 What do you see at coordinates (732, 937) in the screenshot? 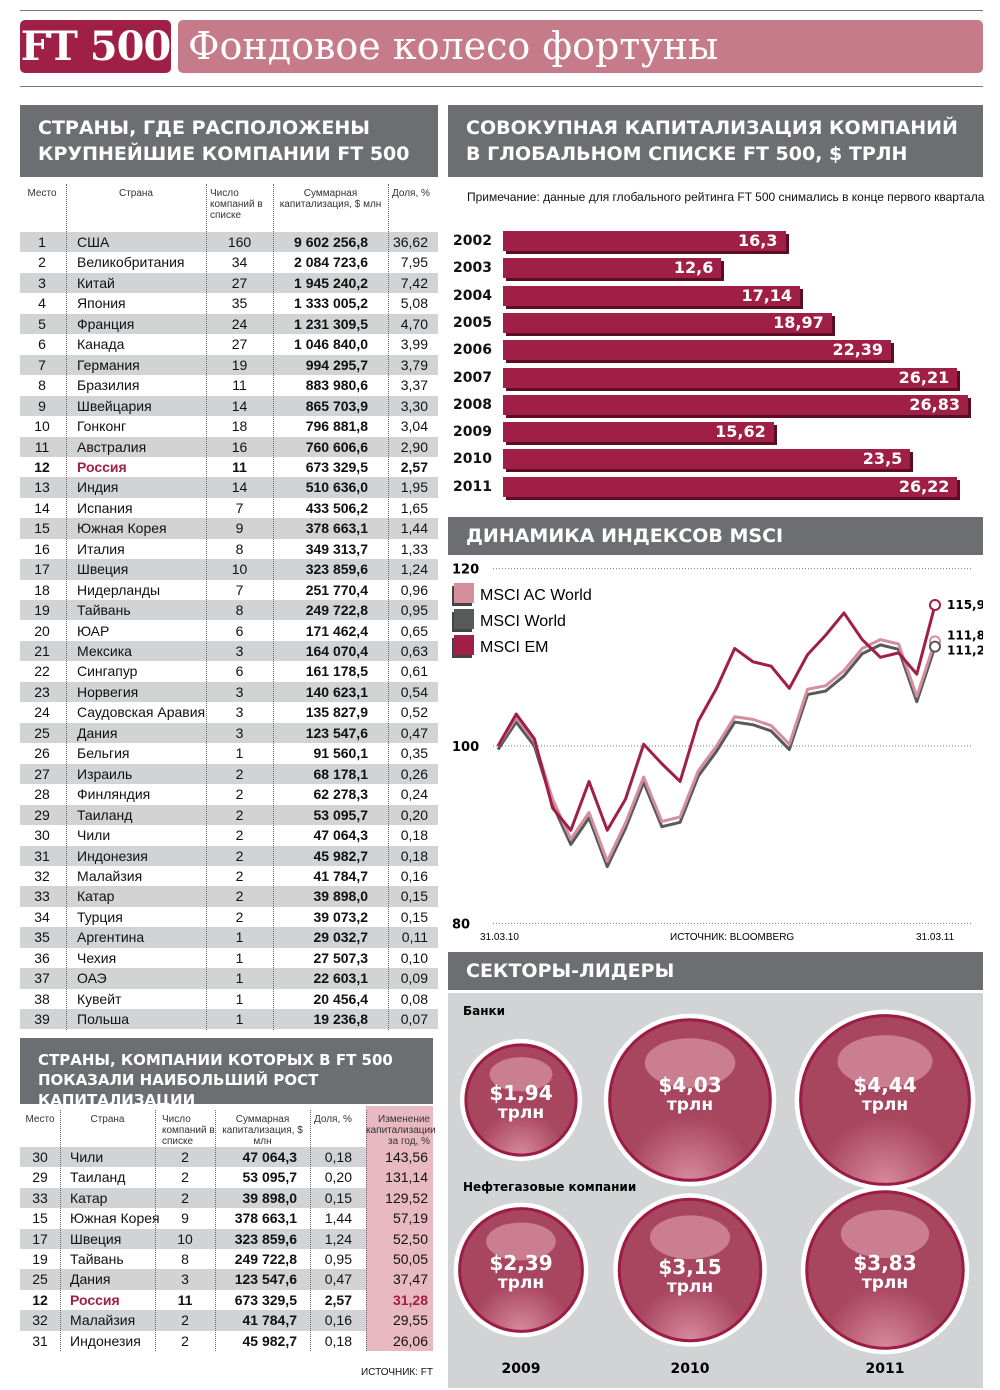
I see `chart-source: ИСТОЧНИК: BLOOMBERG` at bounding box center [732, 937].